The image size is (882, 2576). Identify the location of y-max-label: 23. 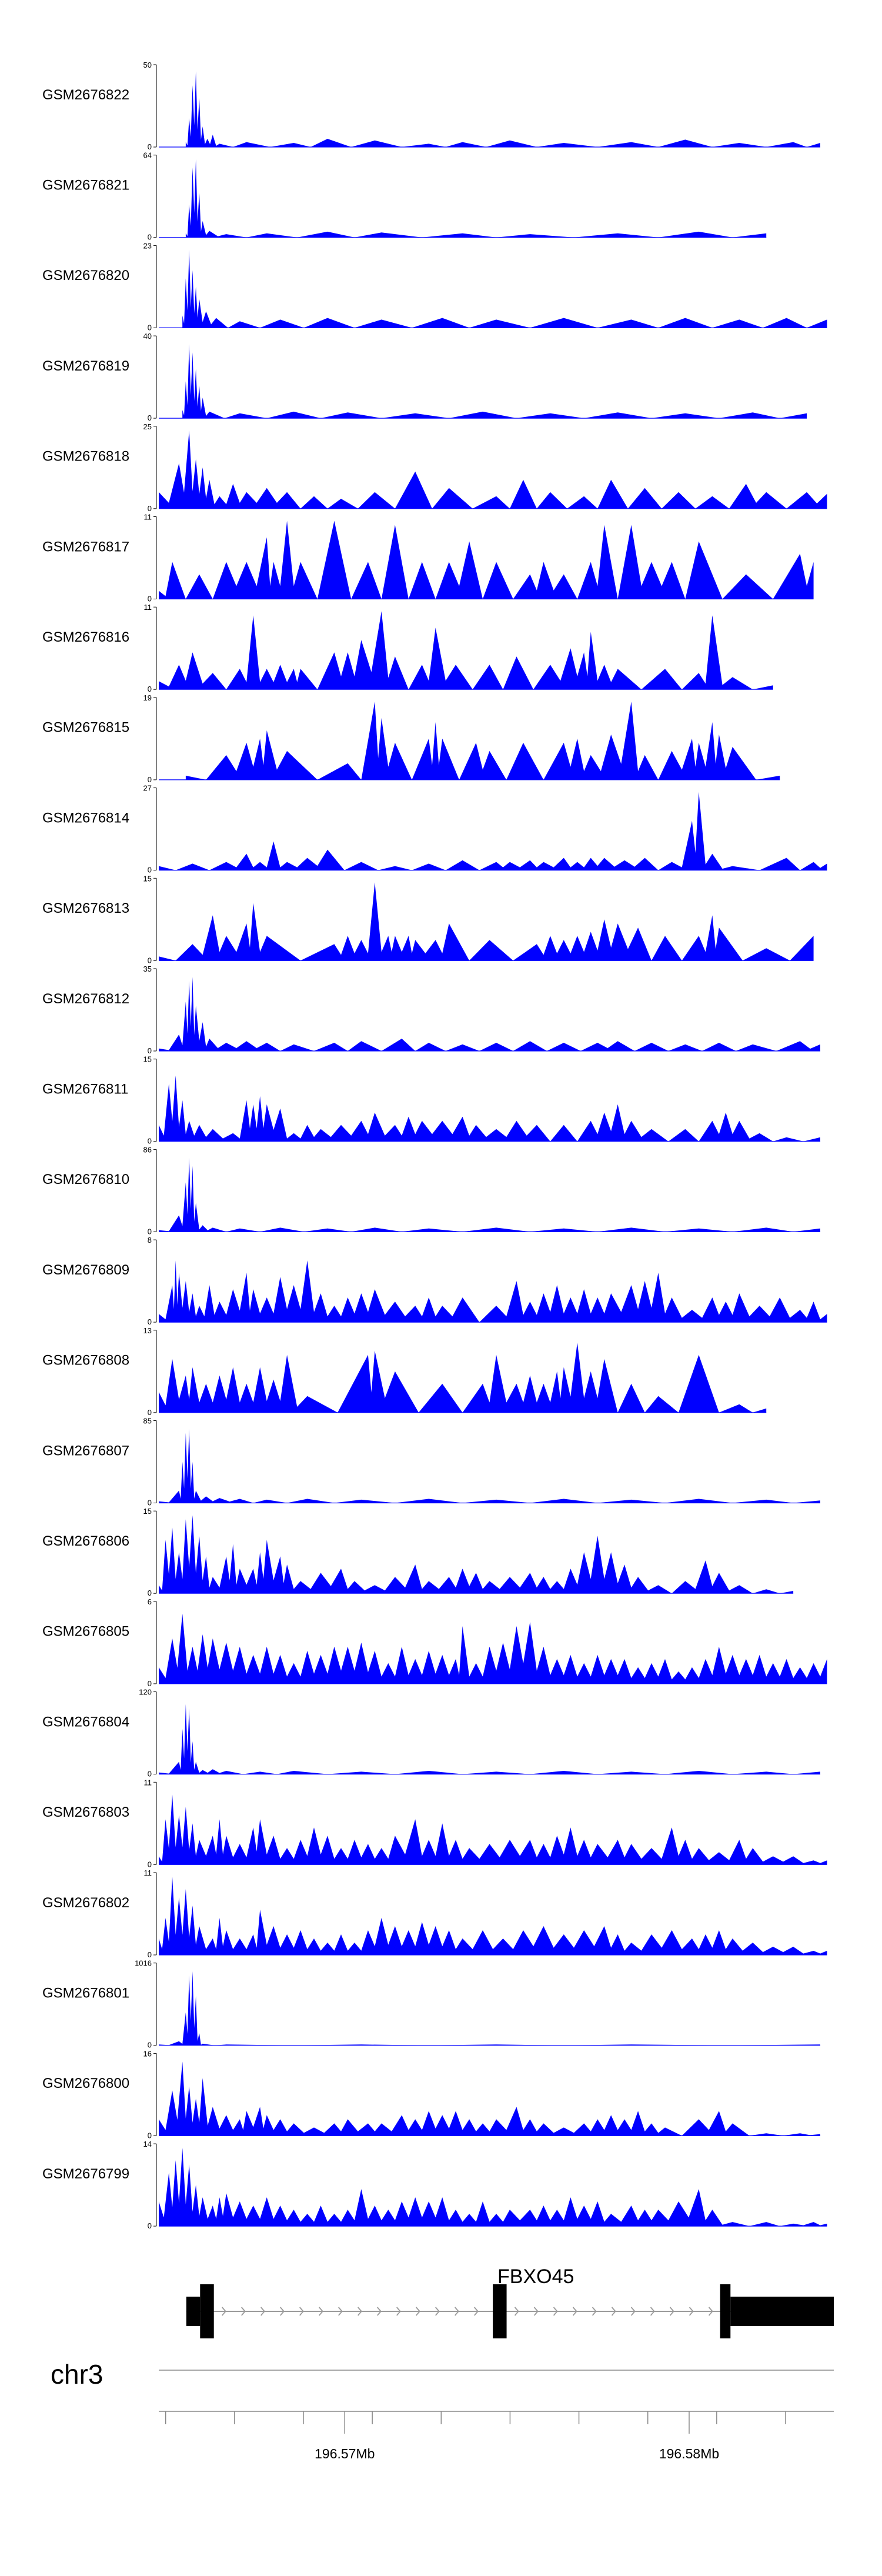
(147, 245).